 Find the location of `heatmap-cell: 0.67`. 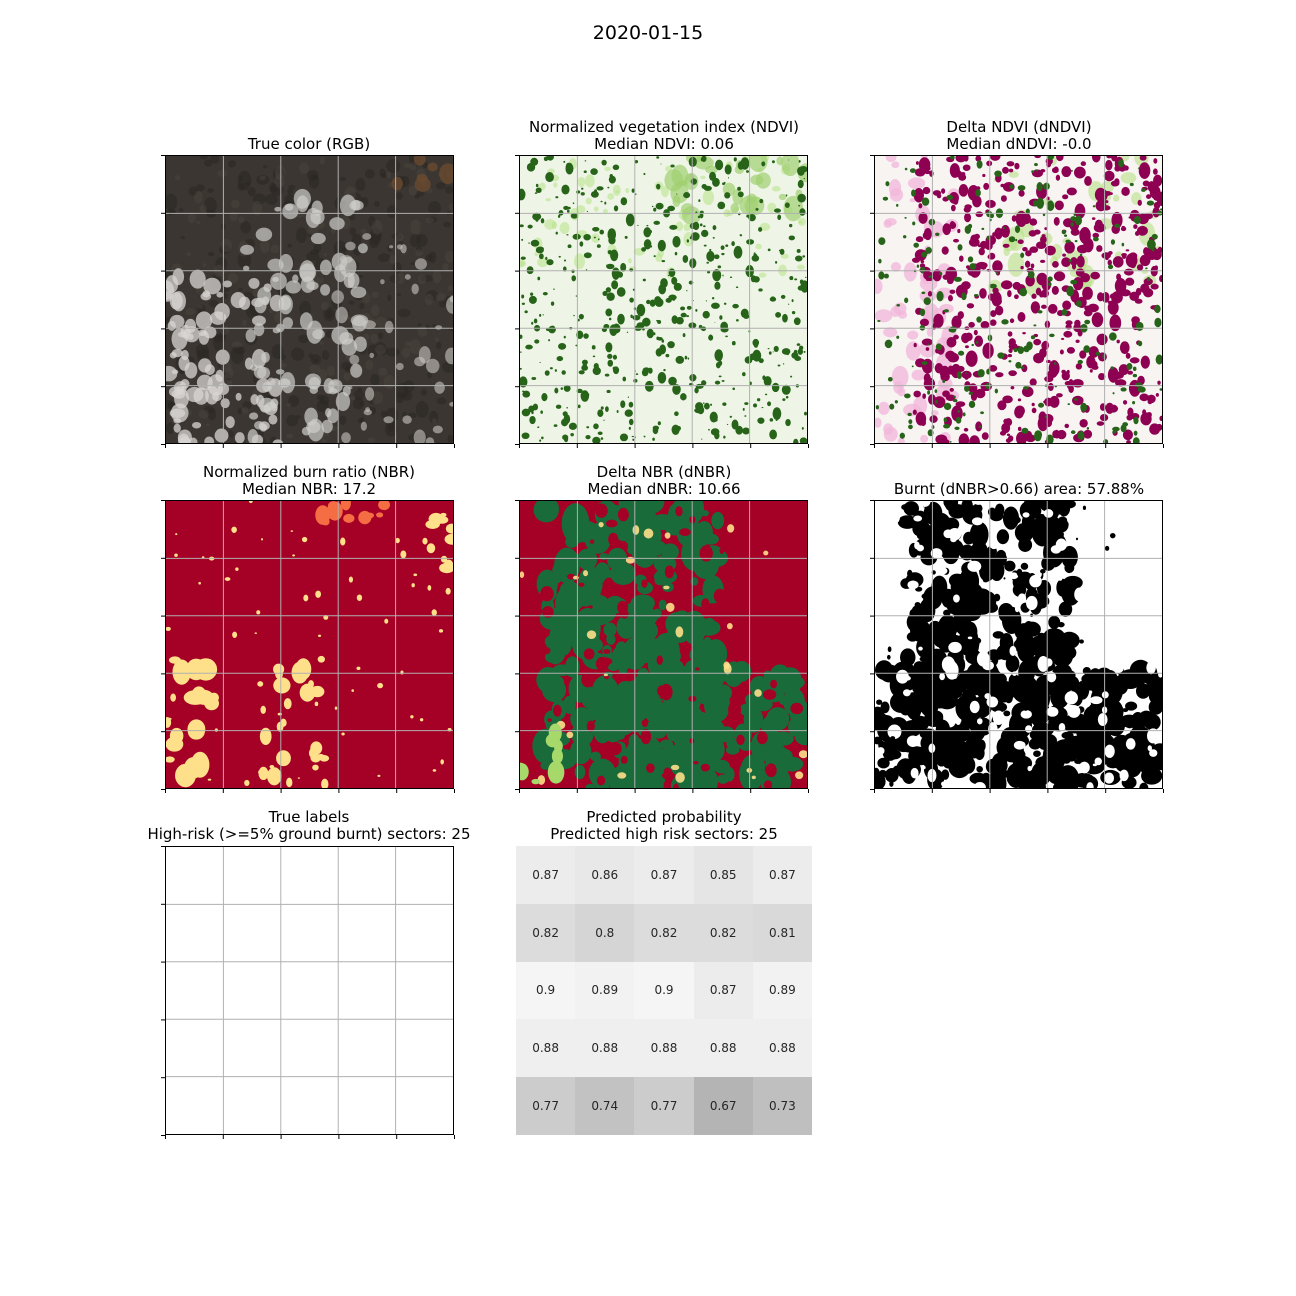

heatmap-cell: 0.67 is located at coordinates (723, 1106).